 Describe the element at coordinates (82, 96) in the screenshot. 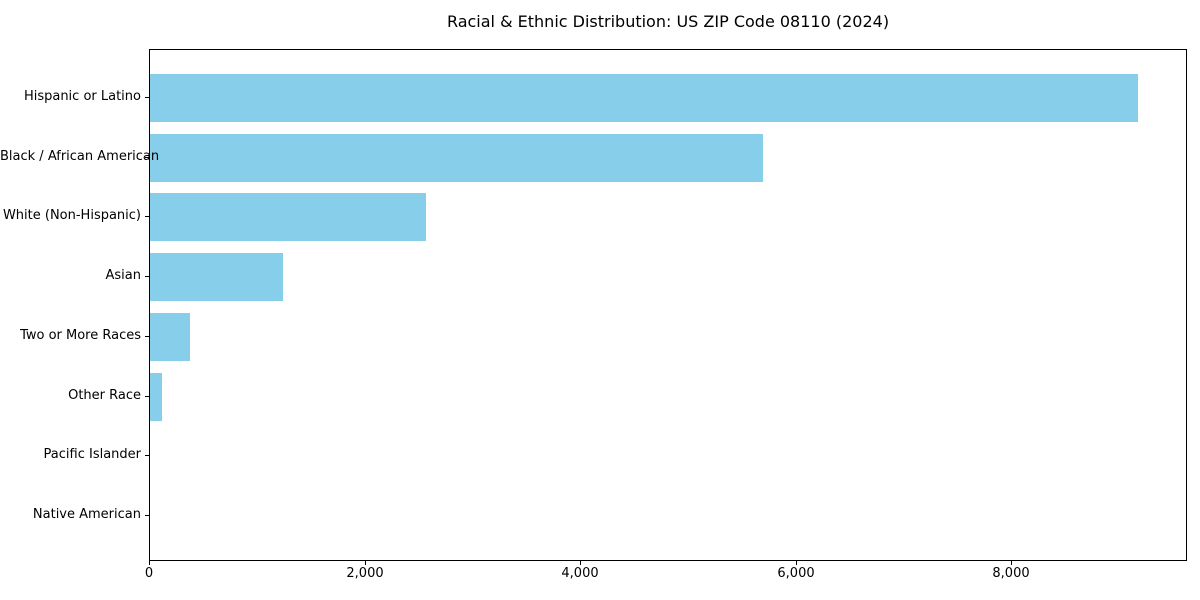

I see `y-tick-label: Hispanic or Latino` at that location.